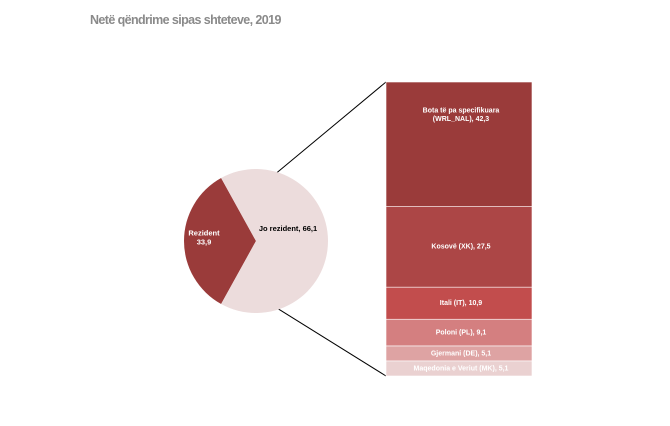  Describe the element at coordinates (323, 134) in the screenshot. I see `connector-top` at that location.